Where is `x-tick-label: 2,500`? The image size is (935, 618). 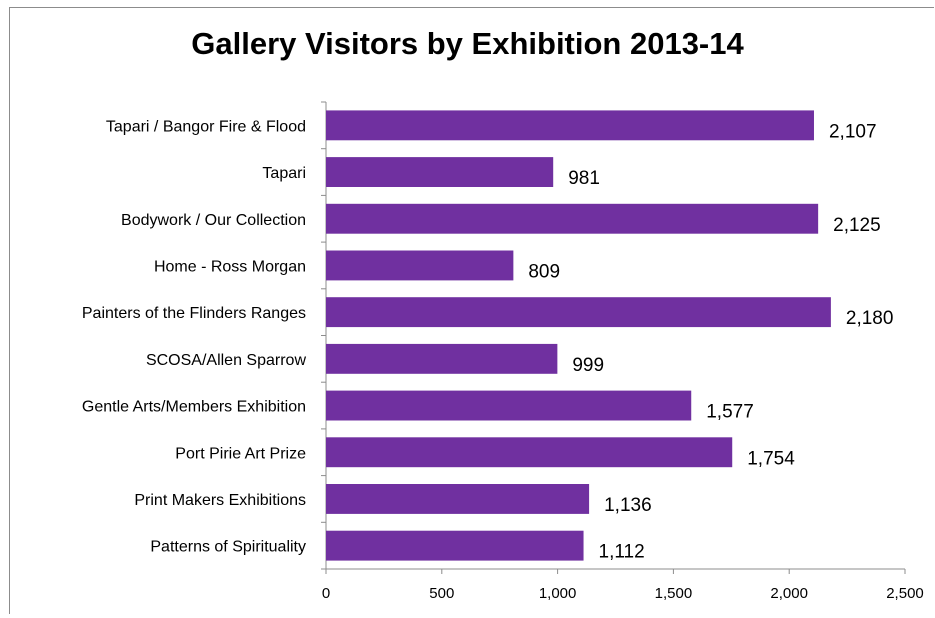
x-tick-label: 2,500 is located at coordinates (905, 593).